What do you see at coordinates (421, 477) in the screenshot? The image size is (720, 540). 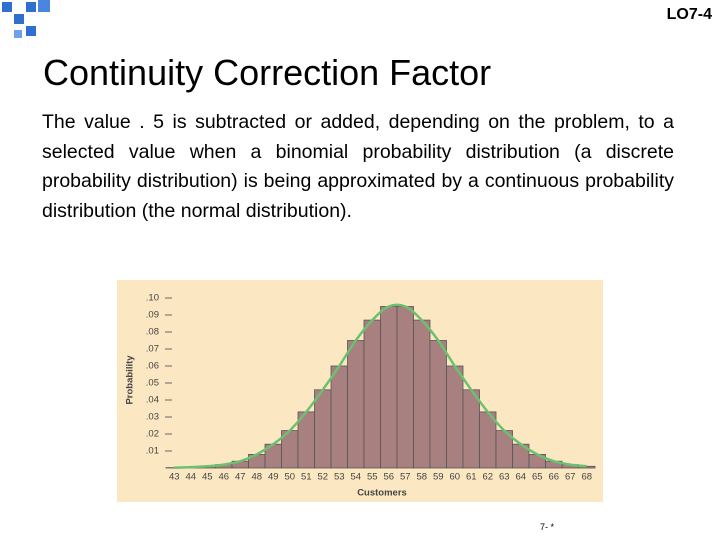 I see `x-tick-label: 58` at bounding box center [421, 477].